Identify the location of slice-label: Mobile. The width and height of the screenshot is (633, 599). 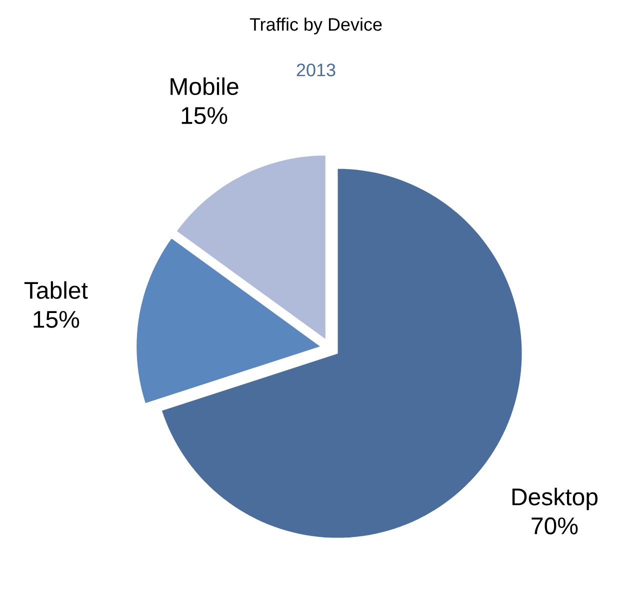
(204, 86).